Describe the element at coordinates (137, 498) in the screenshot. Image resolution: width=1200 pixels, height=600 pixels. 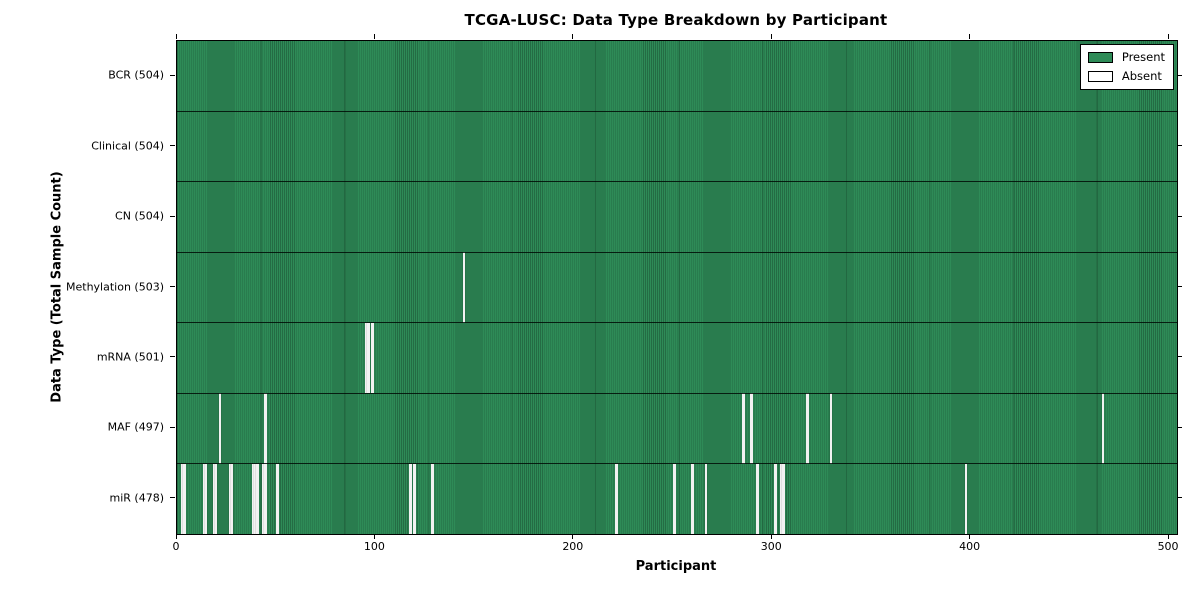
I see `ytick-label-miR: miR (478)` at that location.